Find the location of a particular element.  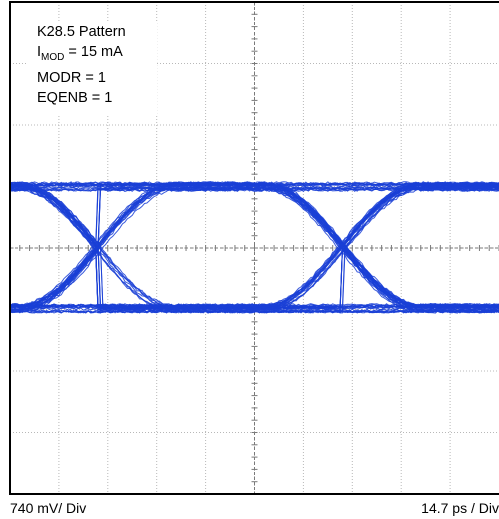

legend-pattern: K28.5 Pattern is located at coordinates (81, 32).